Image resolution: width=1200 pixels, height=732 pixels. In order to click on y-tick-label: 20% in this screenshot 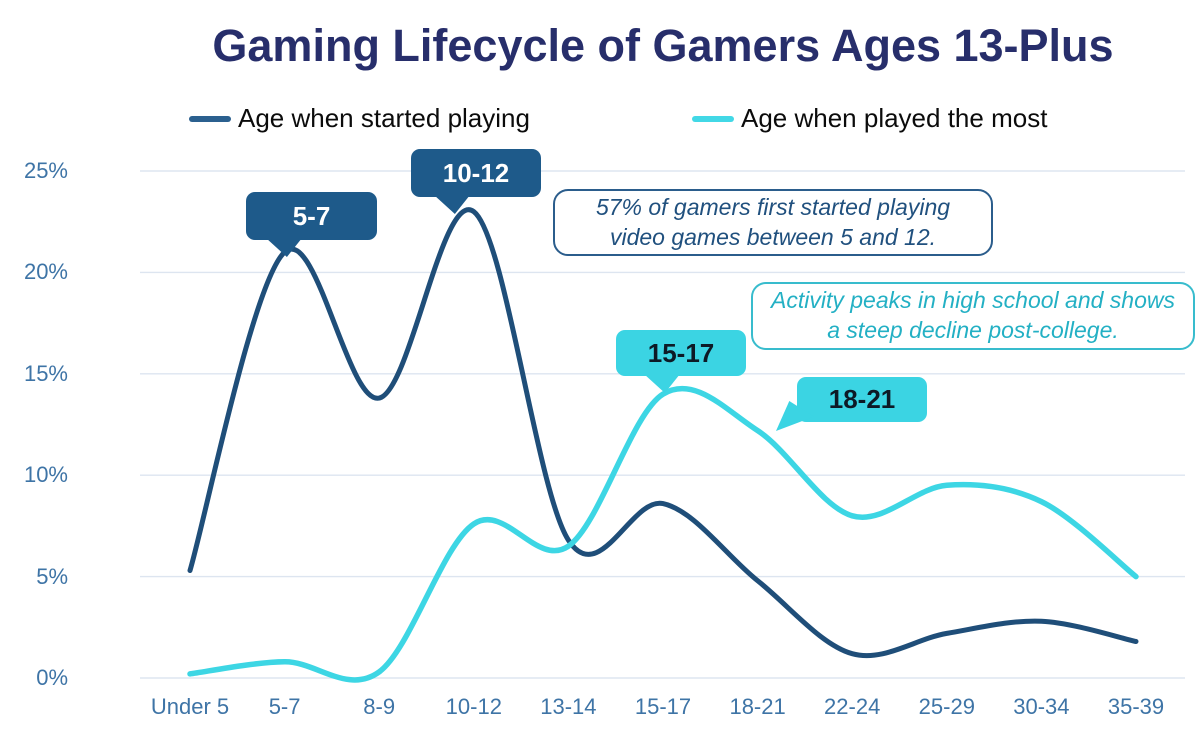, I will do `click(45, 272)`.